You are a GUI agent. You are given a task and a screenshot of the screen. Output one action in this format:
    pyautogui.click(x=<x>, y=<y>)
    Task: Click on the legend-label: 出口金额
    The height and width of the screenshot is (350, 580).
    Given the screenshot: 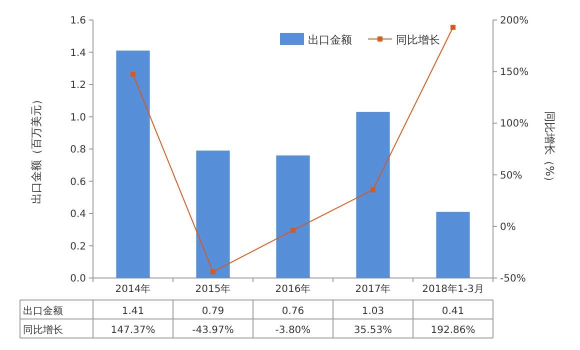 What is the action you would take?
    pyautogui.click(x=330, y=40)
    